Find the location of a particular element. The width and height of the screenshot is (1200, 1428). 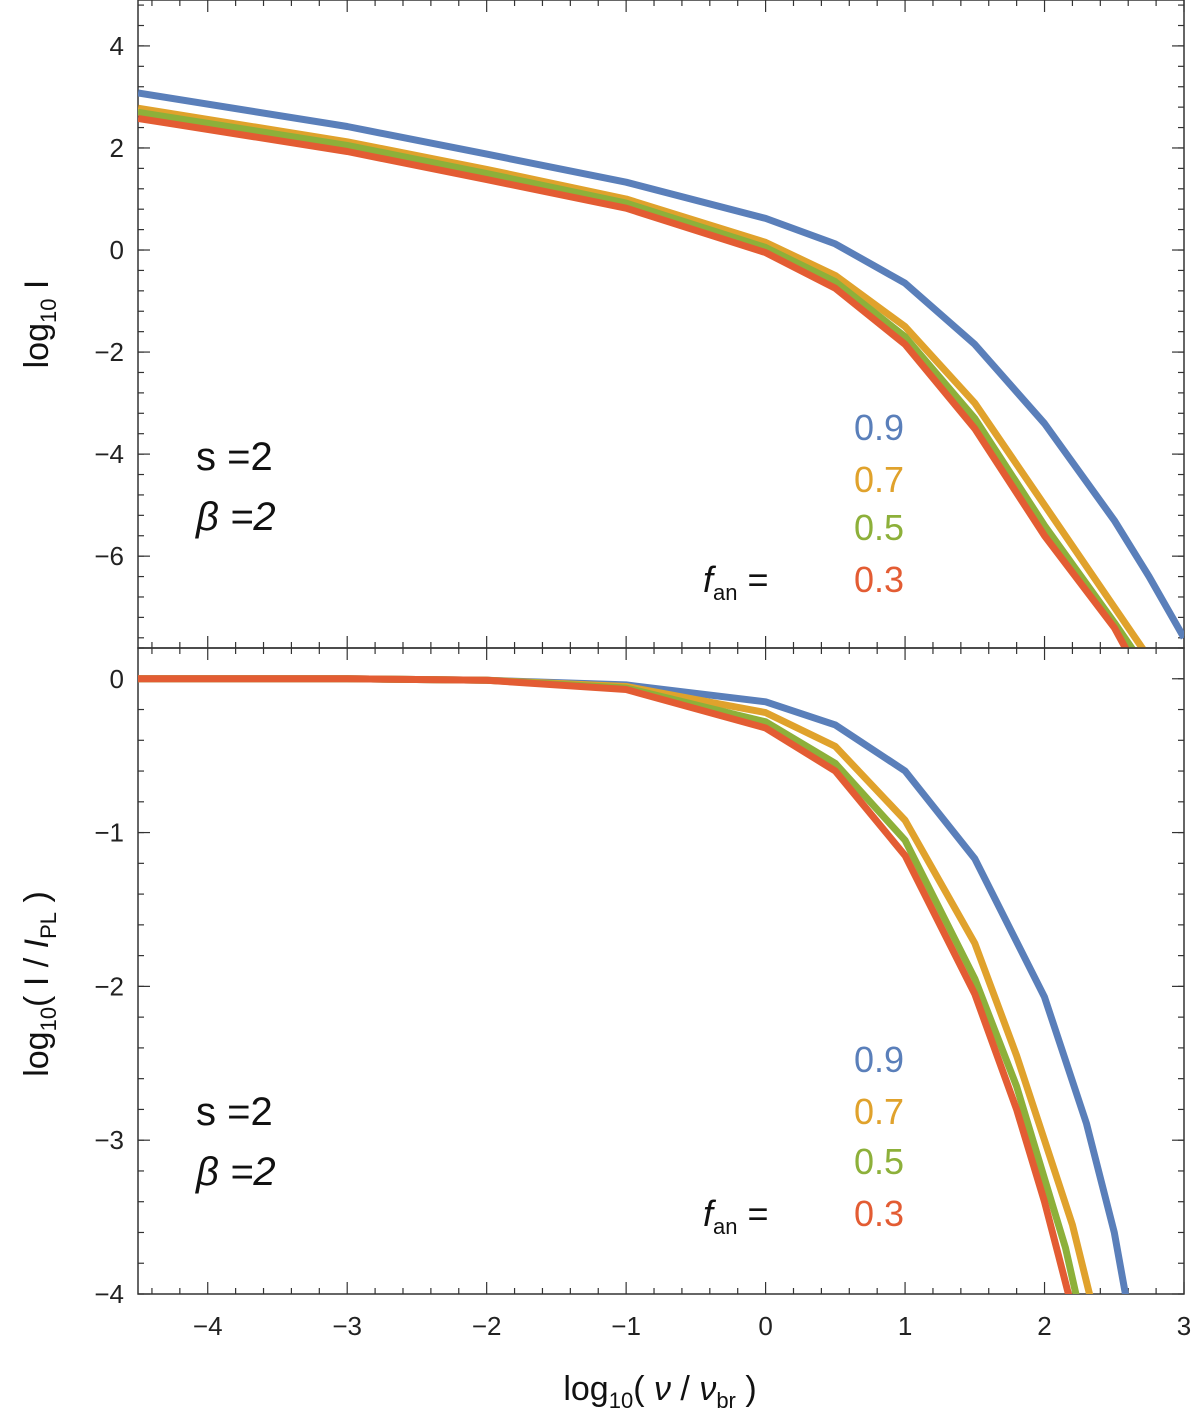

x-tick-label: 0 is located at coordinates (765, 1326).